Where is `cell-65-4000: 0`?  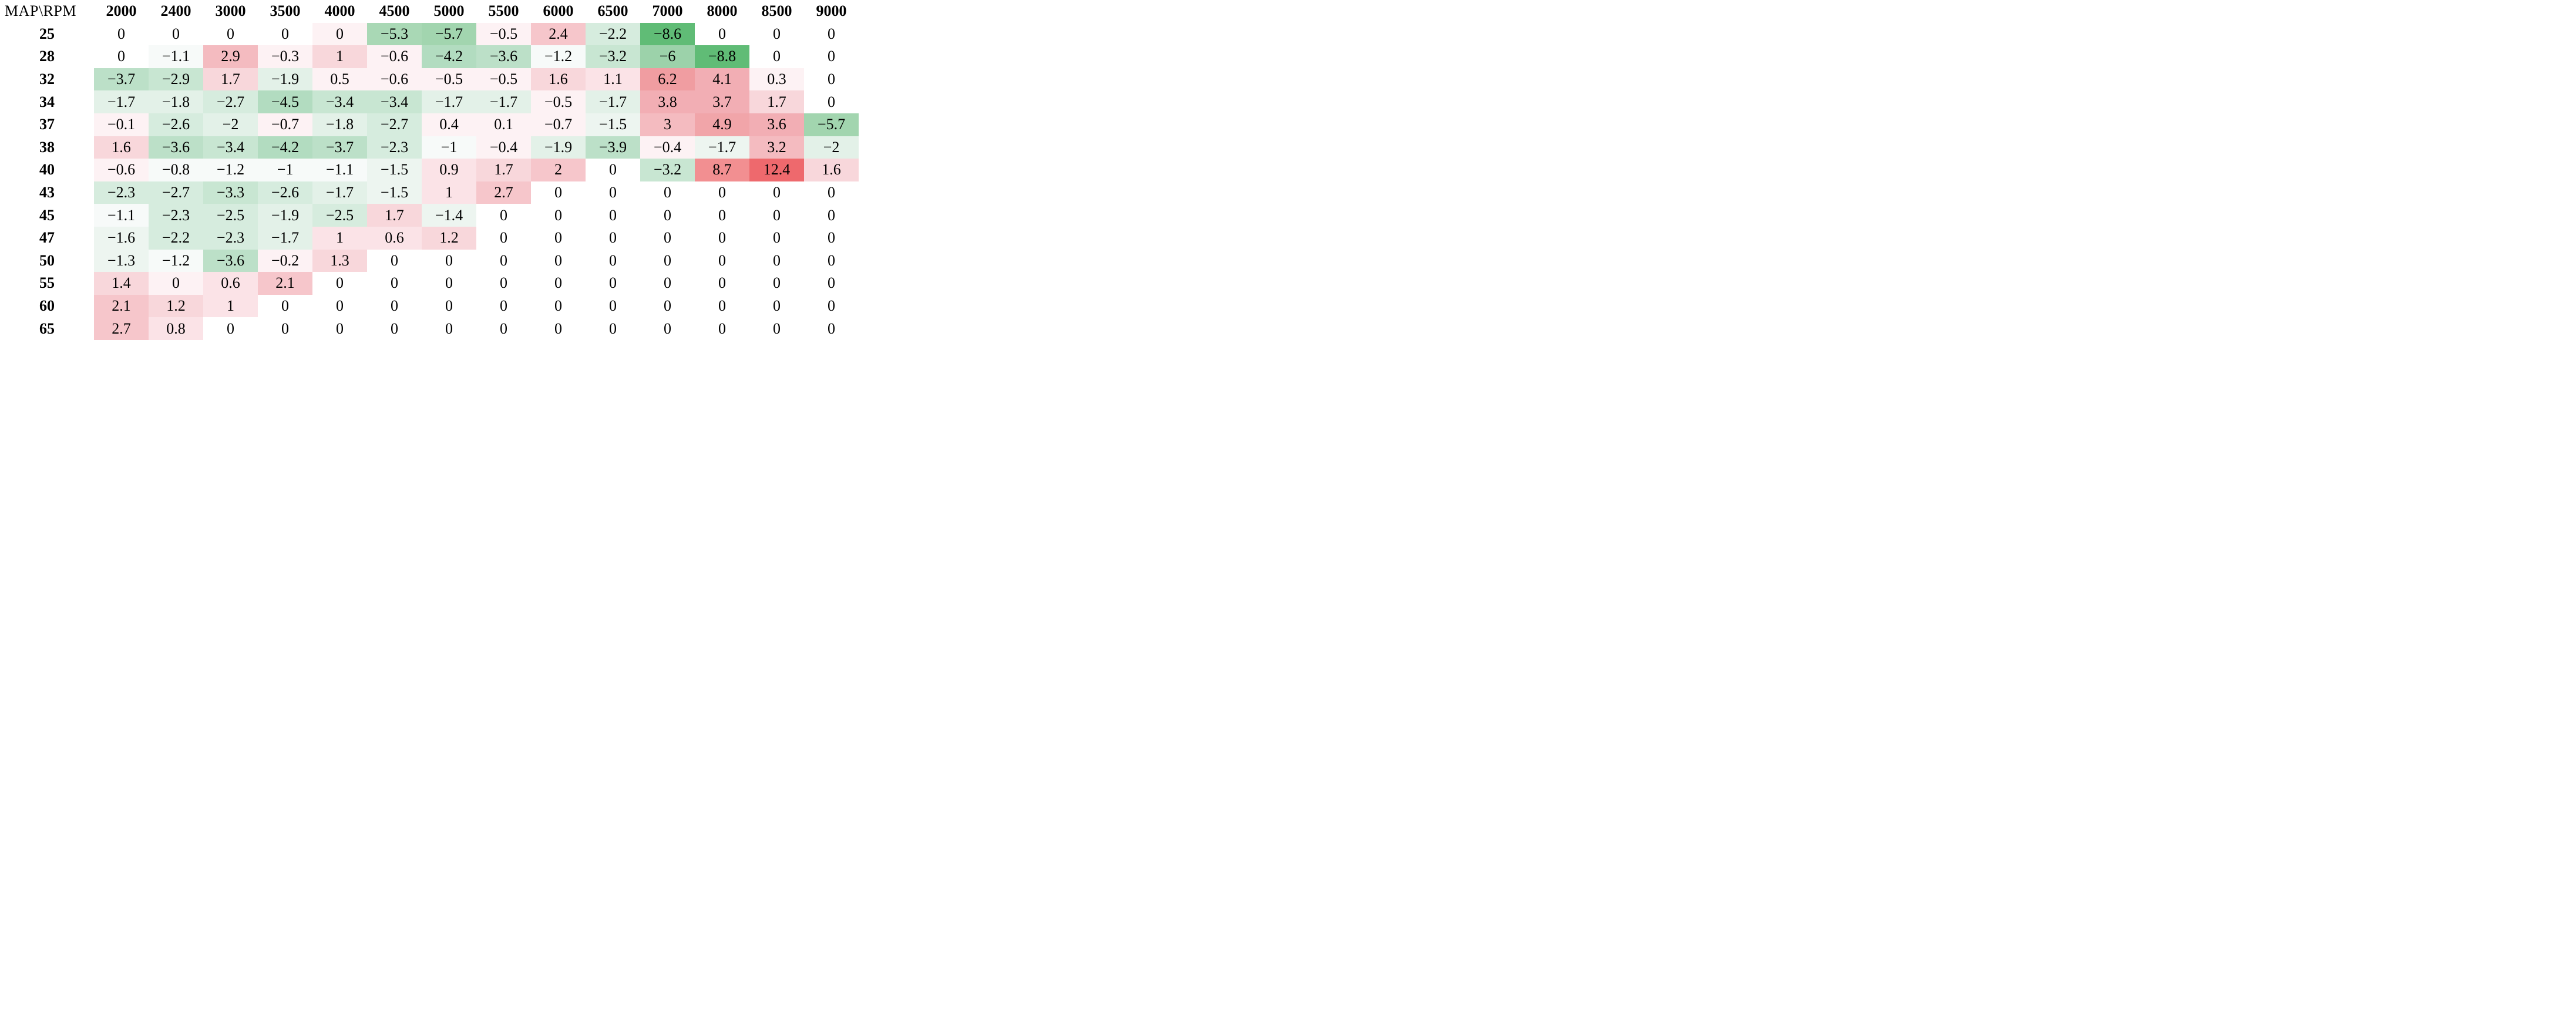
cell-65-4000: 0 is located at coordinates (340, 328).